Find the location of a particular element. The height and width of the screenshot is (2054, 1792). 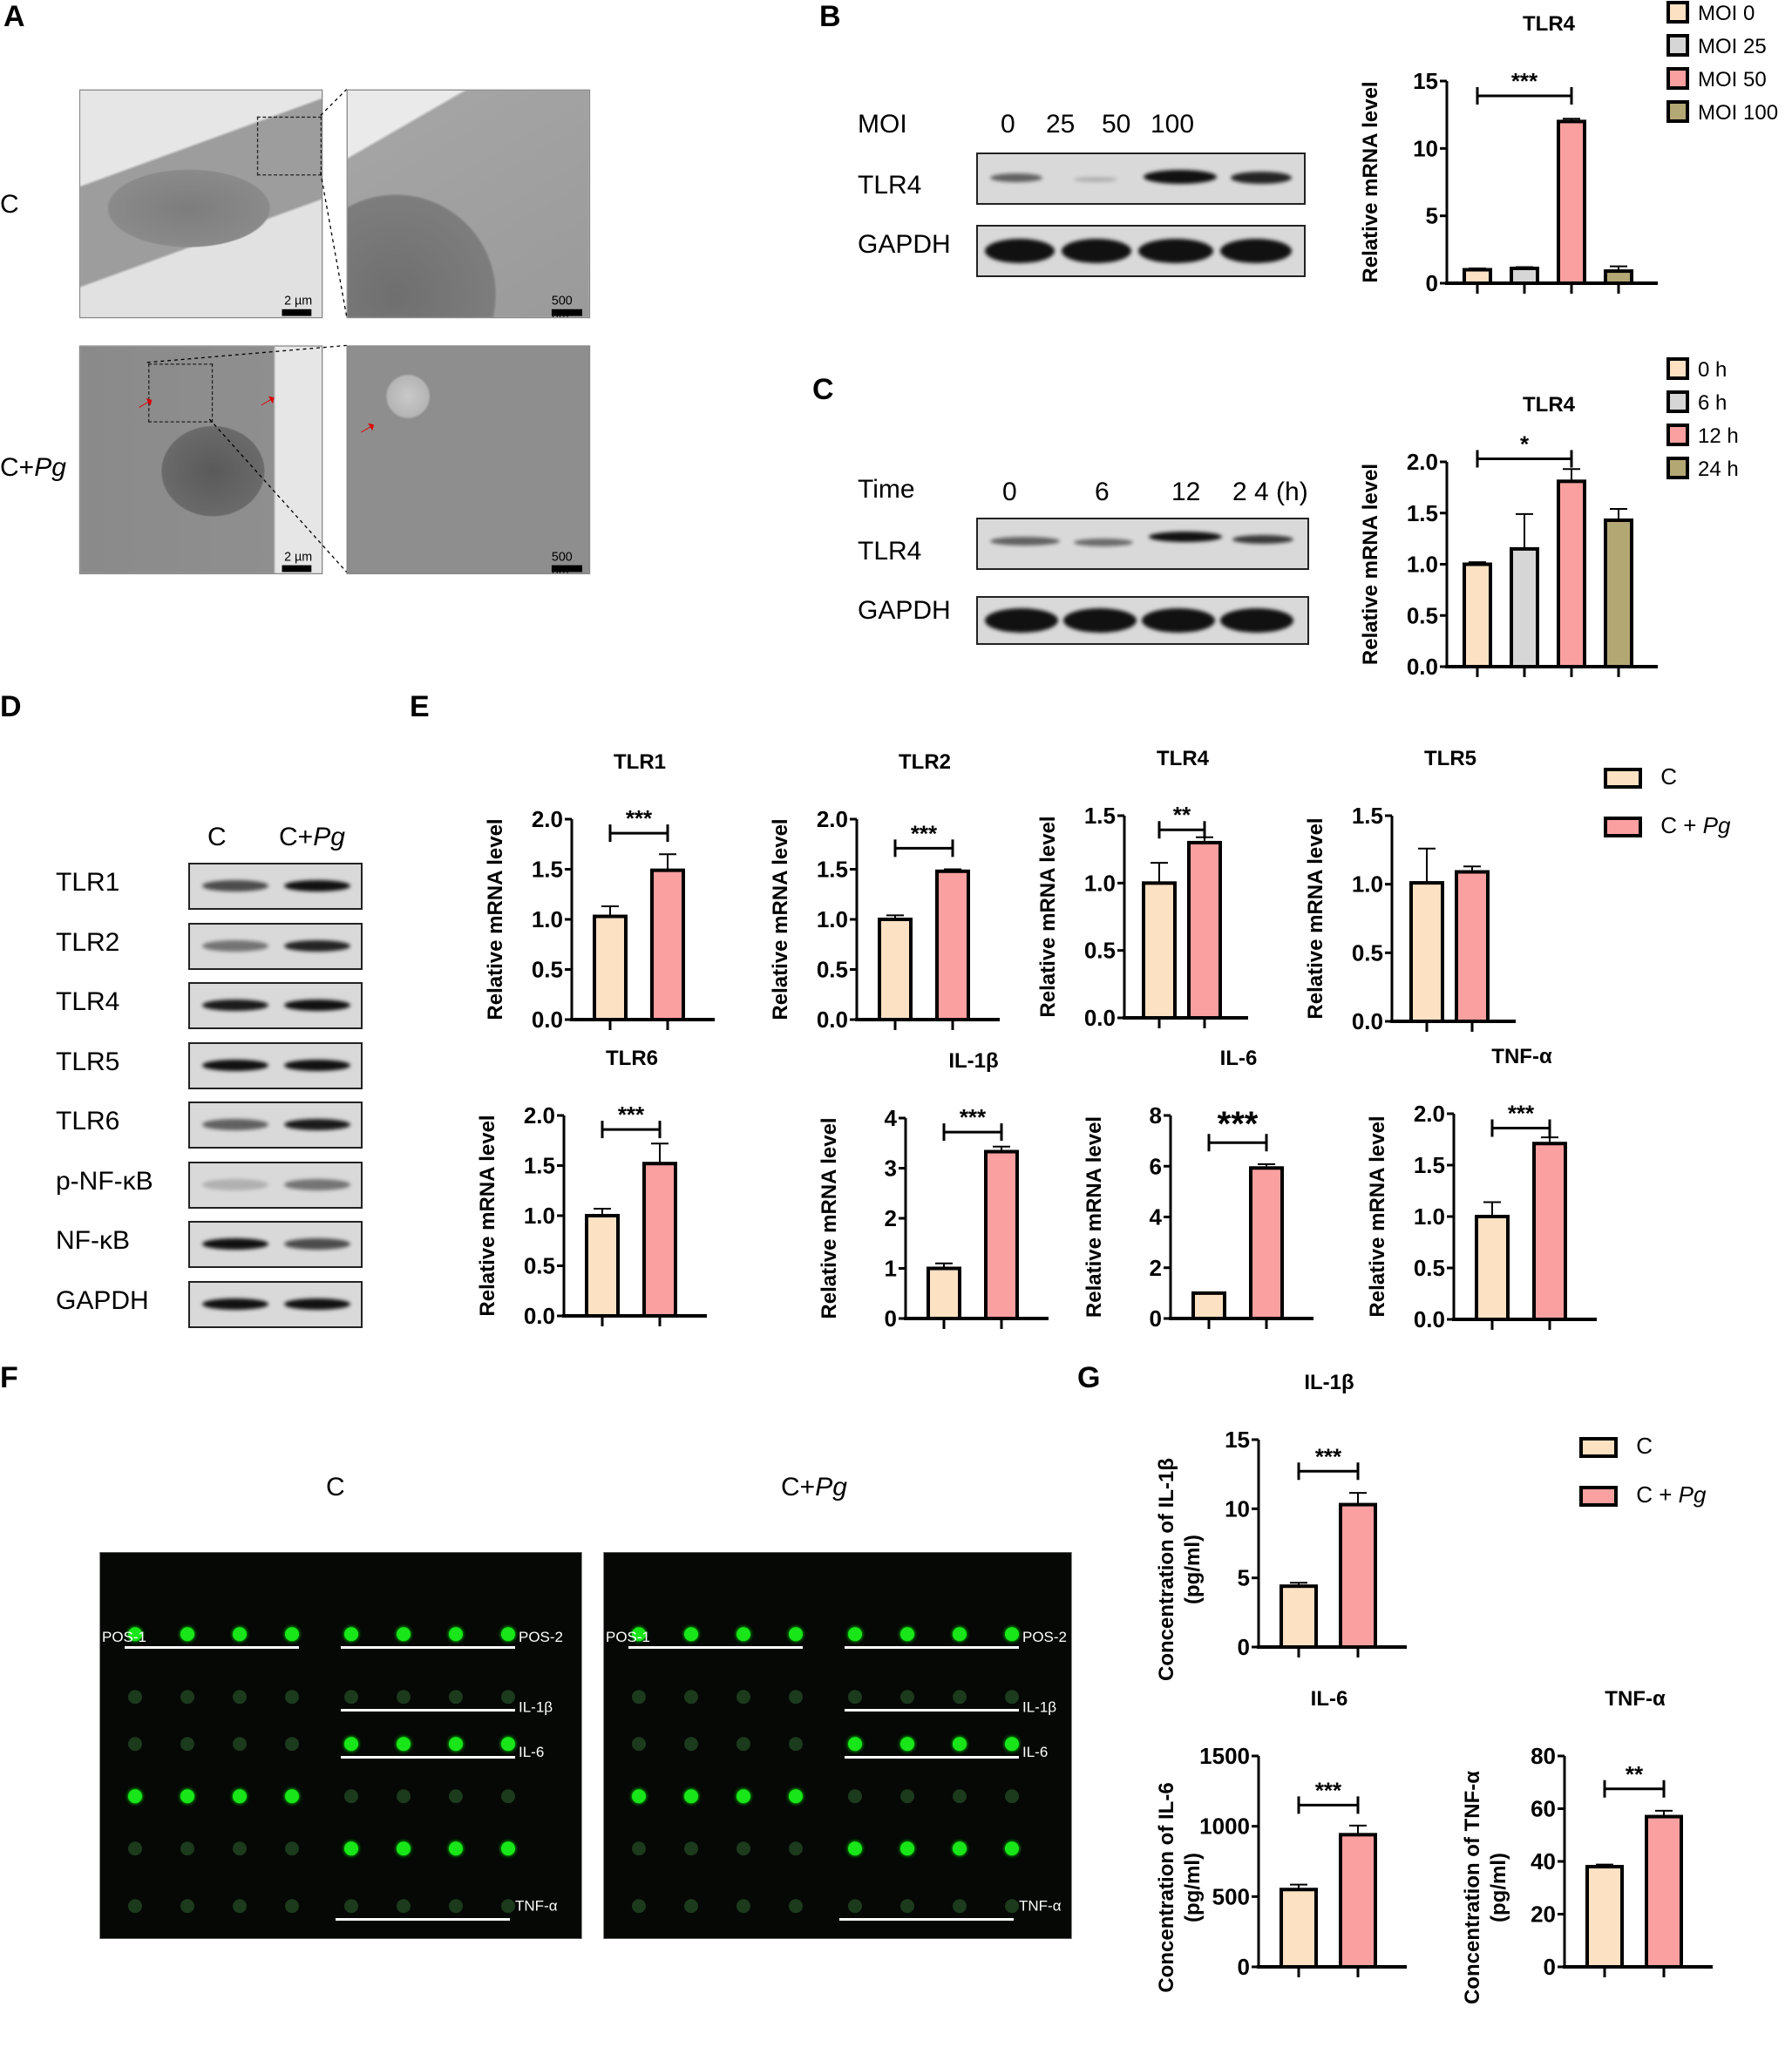

lane-label: 0 is located at coordinates (1008, 125).